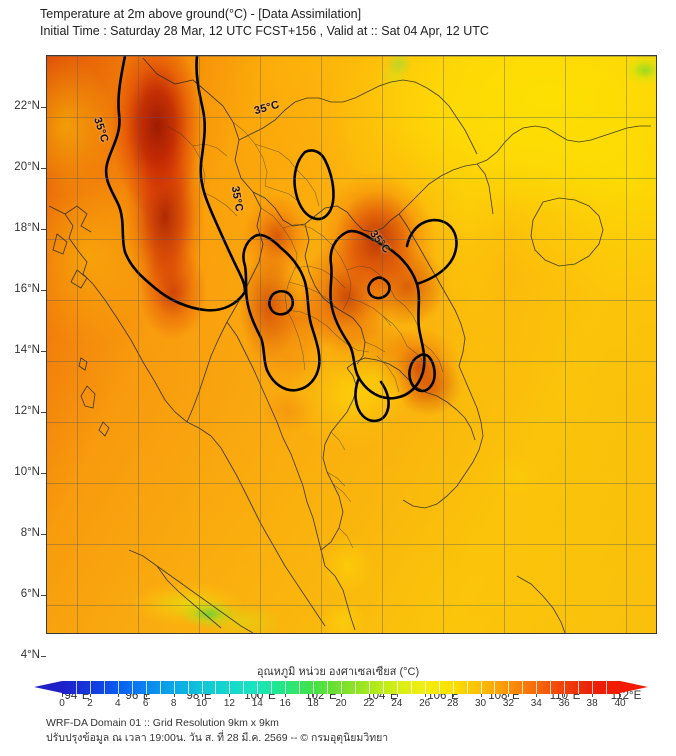  What do you see at coordinates (173, 703) in the screenshot?
I see `colorbar-tick-8: 8` at bounding box center [173, 703].